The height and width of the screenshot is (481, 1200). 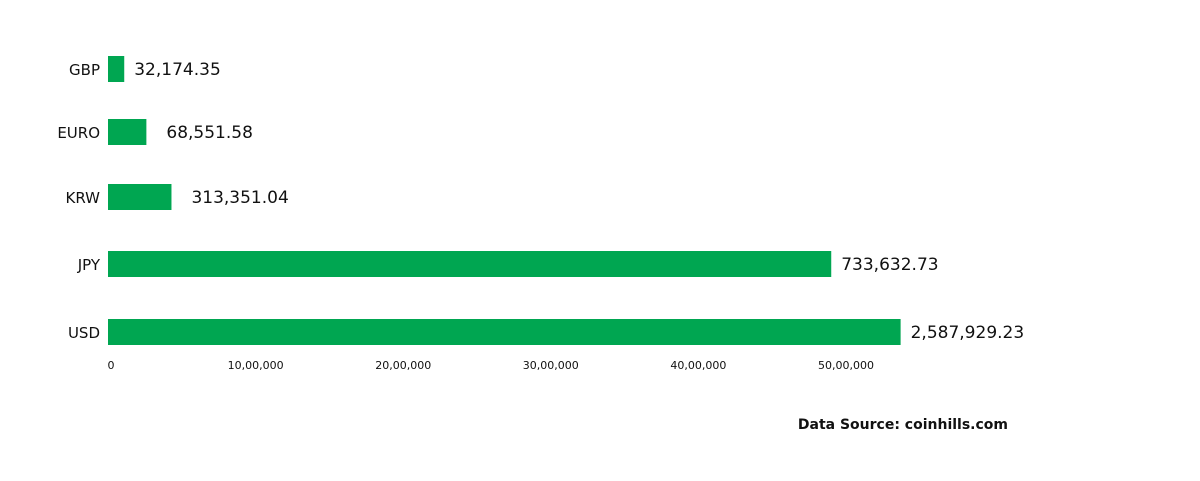 I want to click on bar-krw, so click(x=140, y=197).